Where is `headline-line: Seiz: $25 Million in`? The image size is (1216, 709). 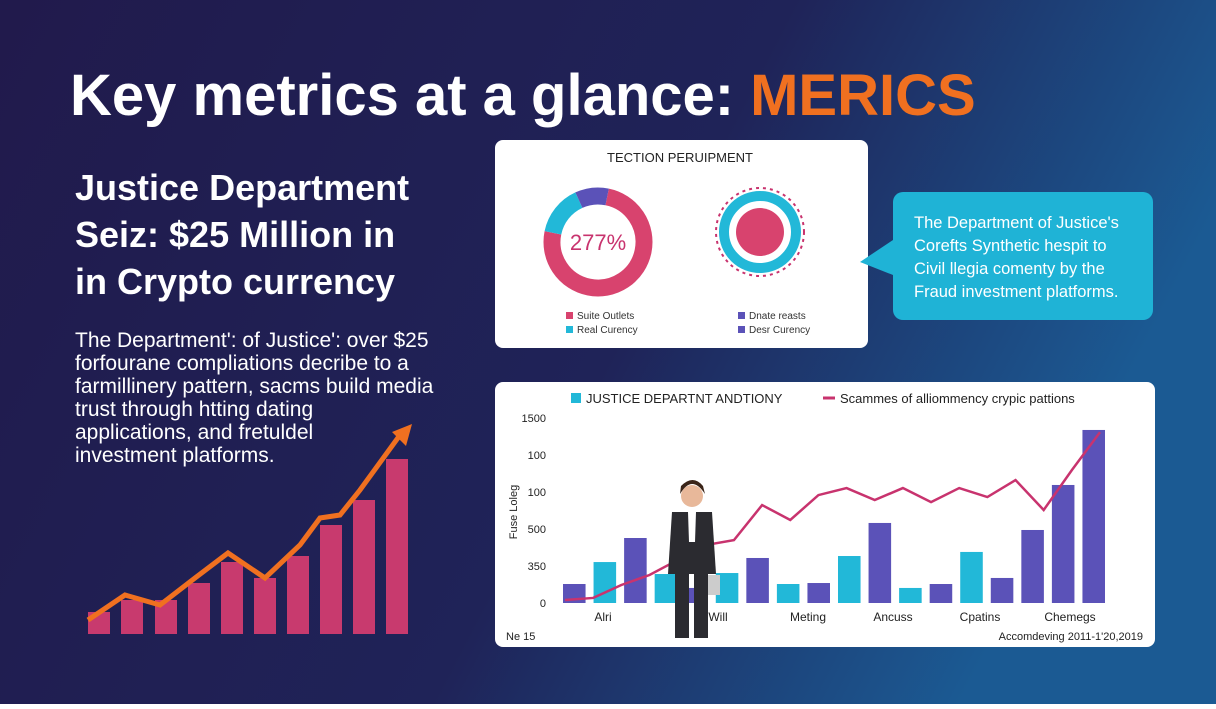 headline-line: Seiz: $25 Million in is located at coordinates (235, 234).